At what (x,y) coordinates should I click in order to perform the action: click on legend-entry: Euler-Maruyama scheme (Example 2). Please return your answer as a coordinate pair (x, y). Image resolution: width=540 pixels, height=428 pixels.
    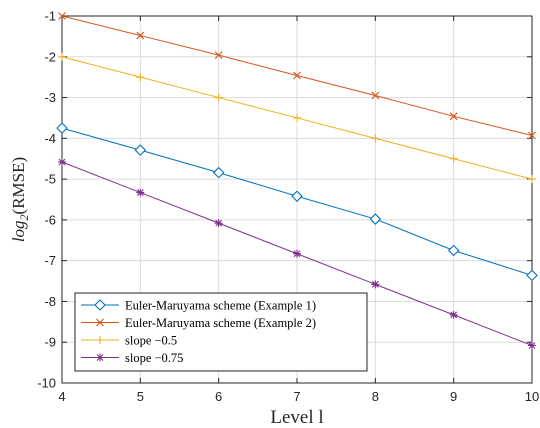
    Looking at the image, I should click on (198, 323).